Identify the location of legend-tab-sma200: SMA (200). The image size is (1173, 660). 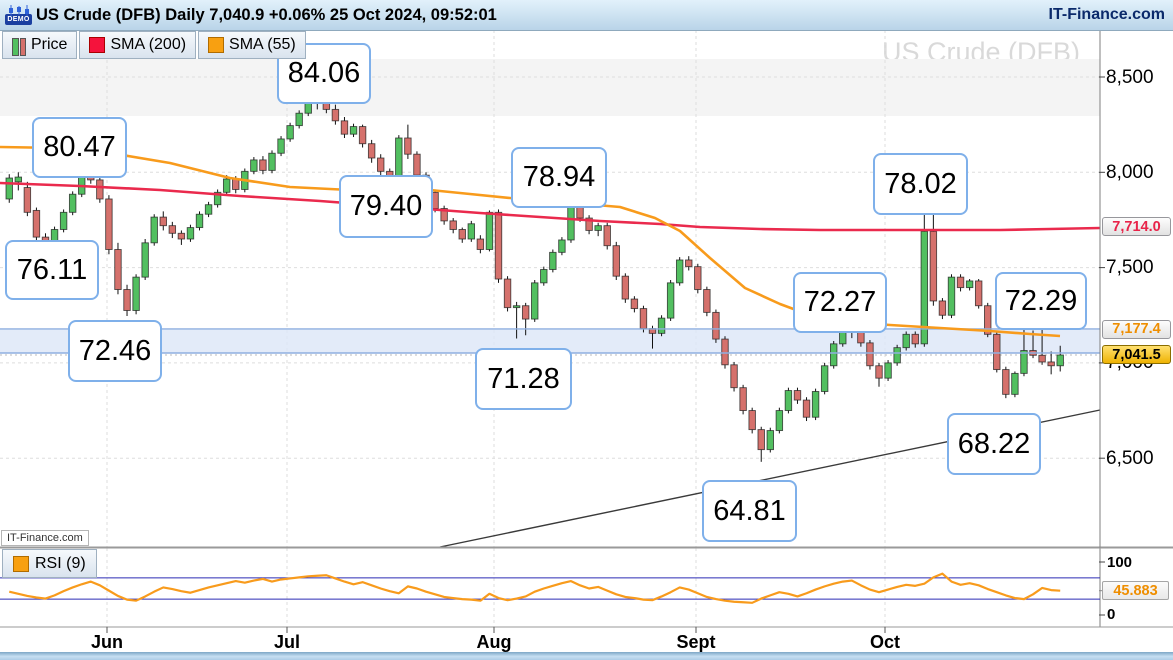
(138, 45).